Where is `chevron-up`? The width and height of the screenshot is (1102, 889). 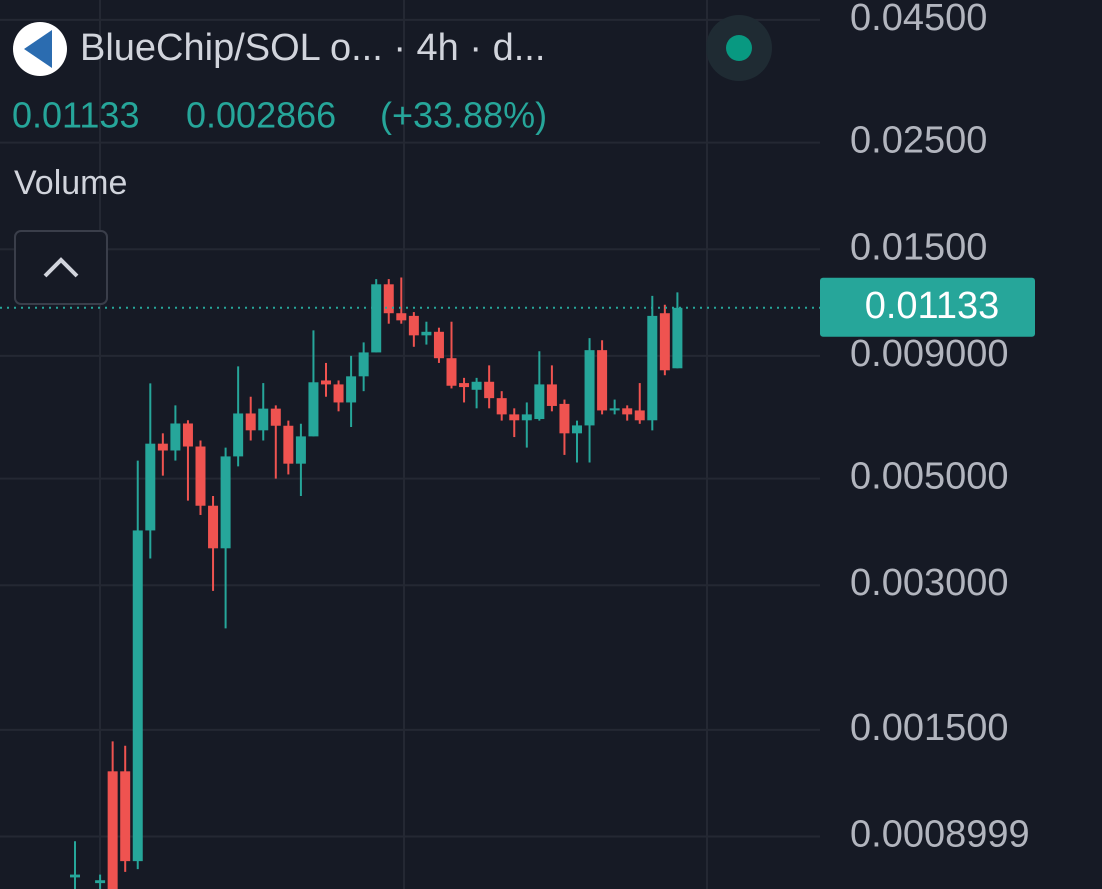 chevron-up is located at coordinates (61, 267).